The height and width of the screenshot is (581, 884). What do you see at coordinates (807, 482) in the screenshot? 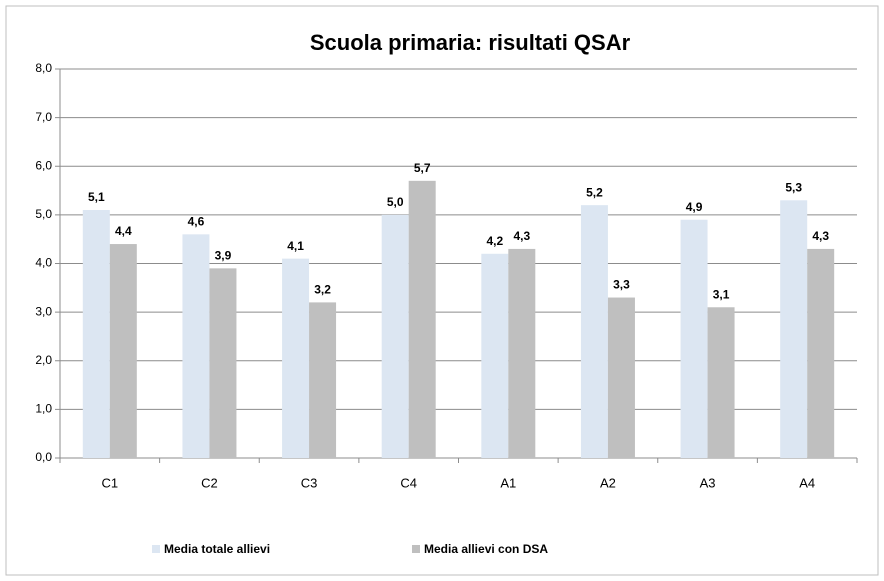
I see `x-tick-label: A4` at bounding box center [807, 482].